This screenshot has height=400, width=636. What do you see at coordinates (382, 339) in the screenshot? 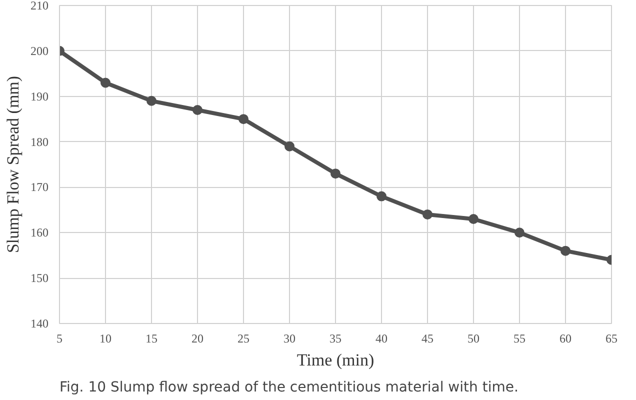
I see `x-tick-label: 40` at bounding box center [382, 339].